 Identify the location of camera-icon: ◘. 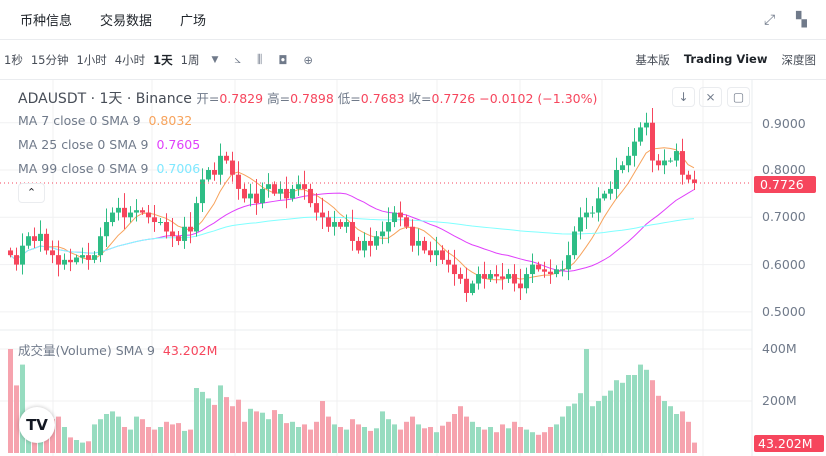
(283, 59).